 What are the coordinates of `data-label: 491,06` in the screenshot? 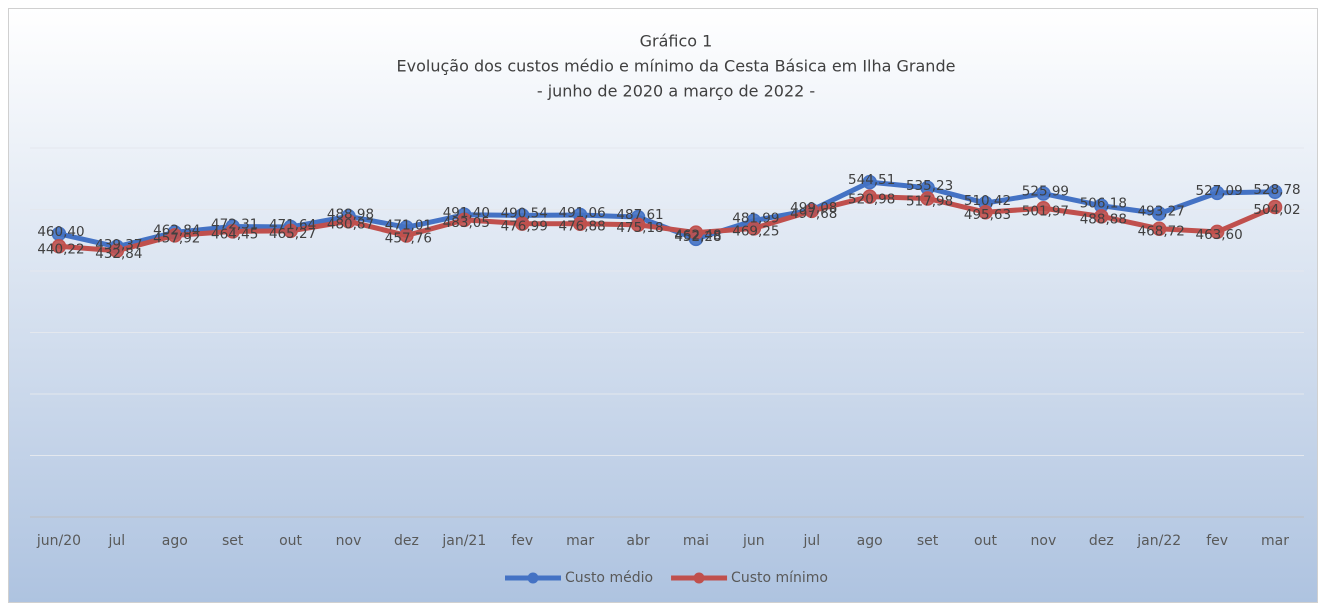 It's located at (582, 213).